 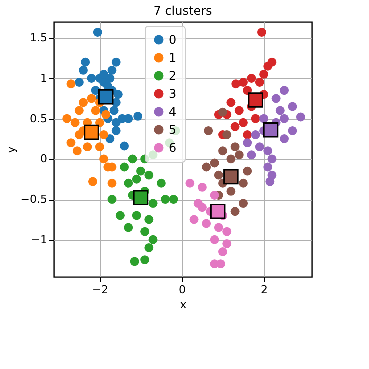 What do you see at coordinates (11, 150) in the screenshot?
I see `y-axis-title: y` at bounding box center [11, 150].